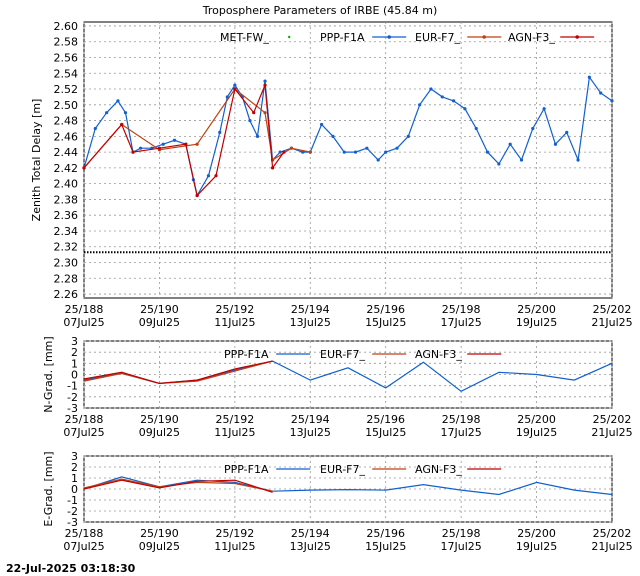 The height and width of the screenshot is (576, 640). I want to click on x-tick-date-label: 19Jul25, so click(536, 322).